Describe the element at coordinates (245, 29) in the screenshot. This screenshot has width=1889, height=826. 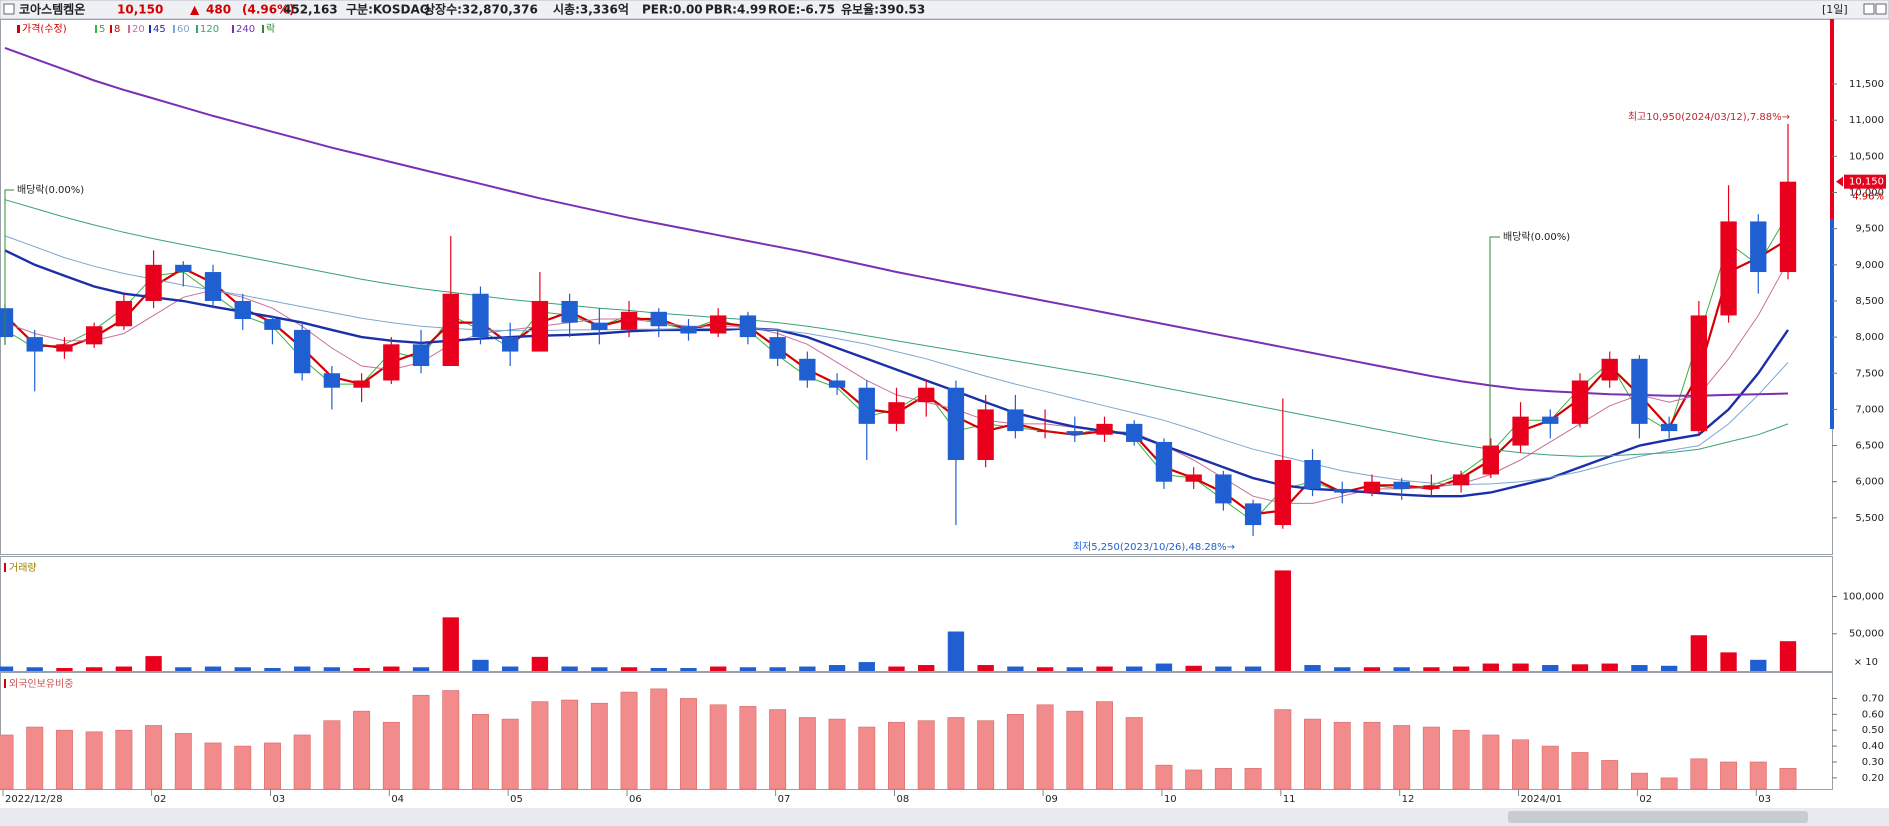
I see `legend-entry: 240` at that location.